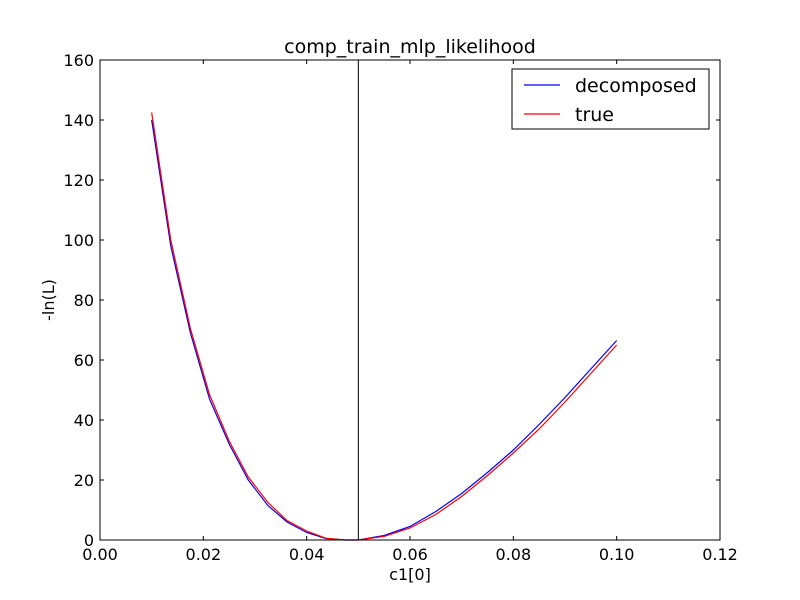  I want to click on x-tick-label: 0.06, so click(410, 554).